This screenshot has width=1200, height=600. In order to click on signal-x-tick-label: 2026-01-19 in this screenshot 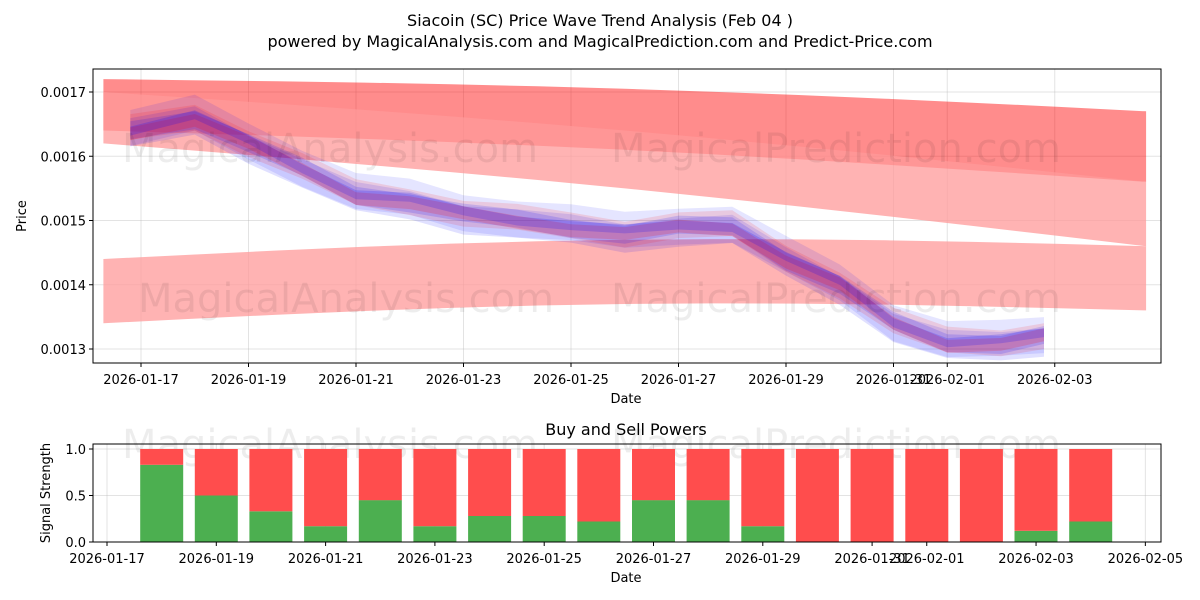, I will do `click(217, 559)`.